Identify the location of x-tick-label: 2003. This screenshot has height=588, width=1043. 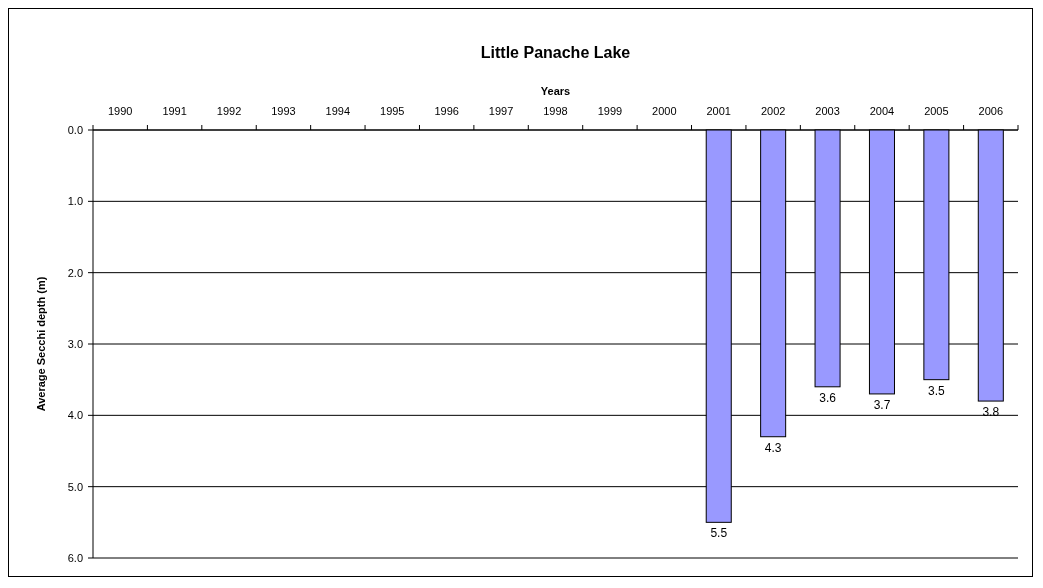
(827, 111).